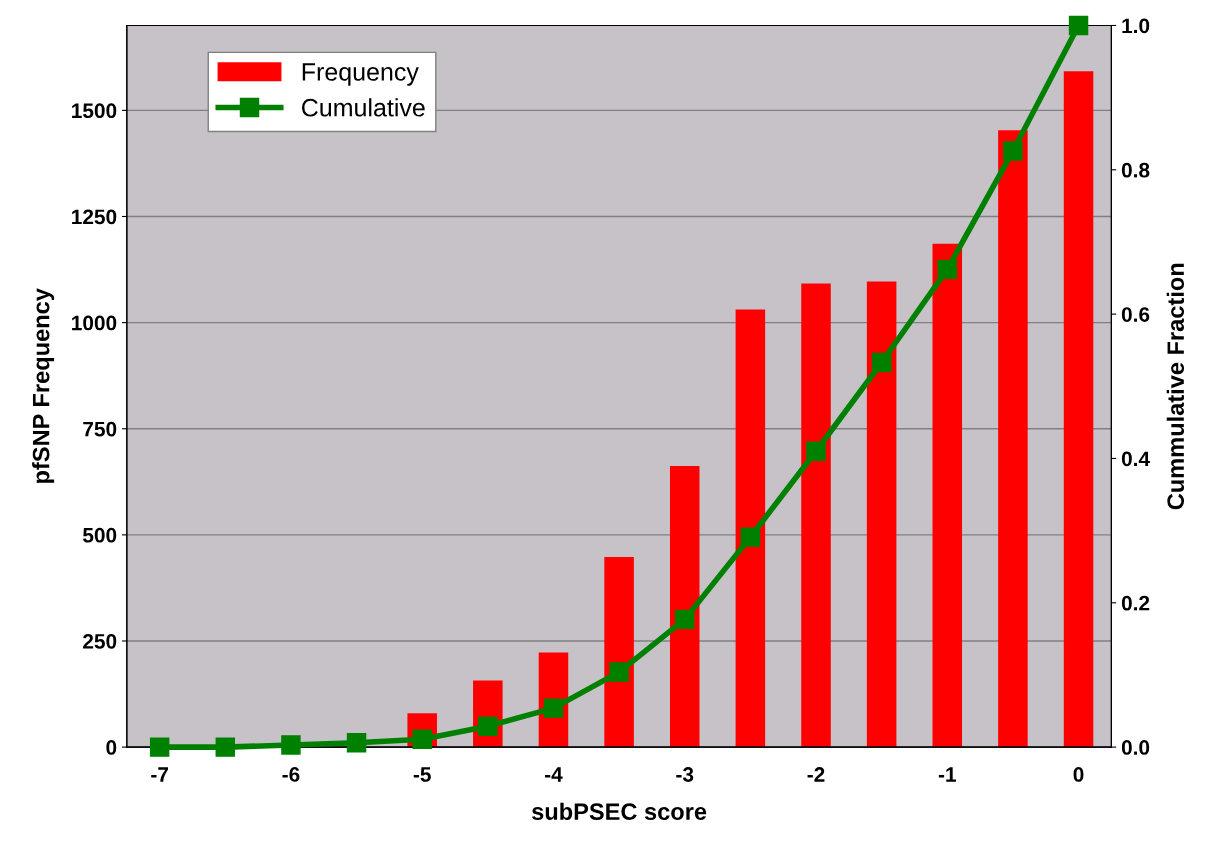 The height and width of the screenshot is (849, 1208). Describe the element at coordinates (159, 774) in the screenshot. I see `x-tick-label: -7` at that location.